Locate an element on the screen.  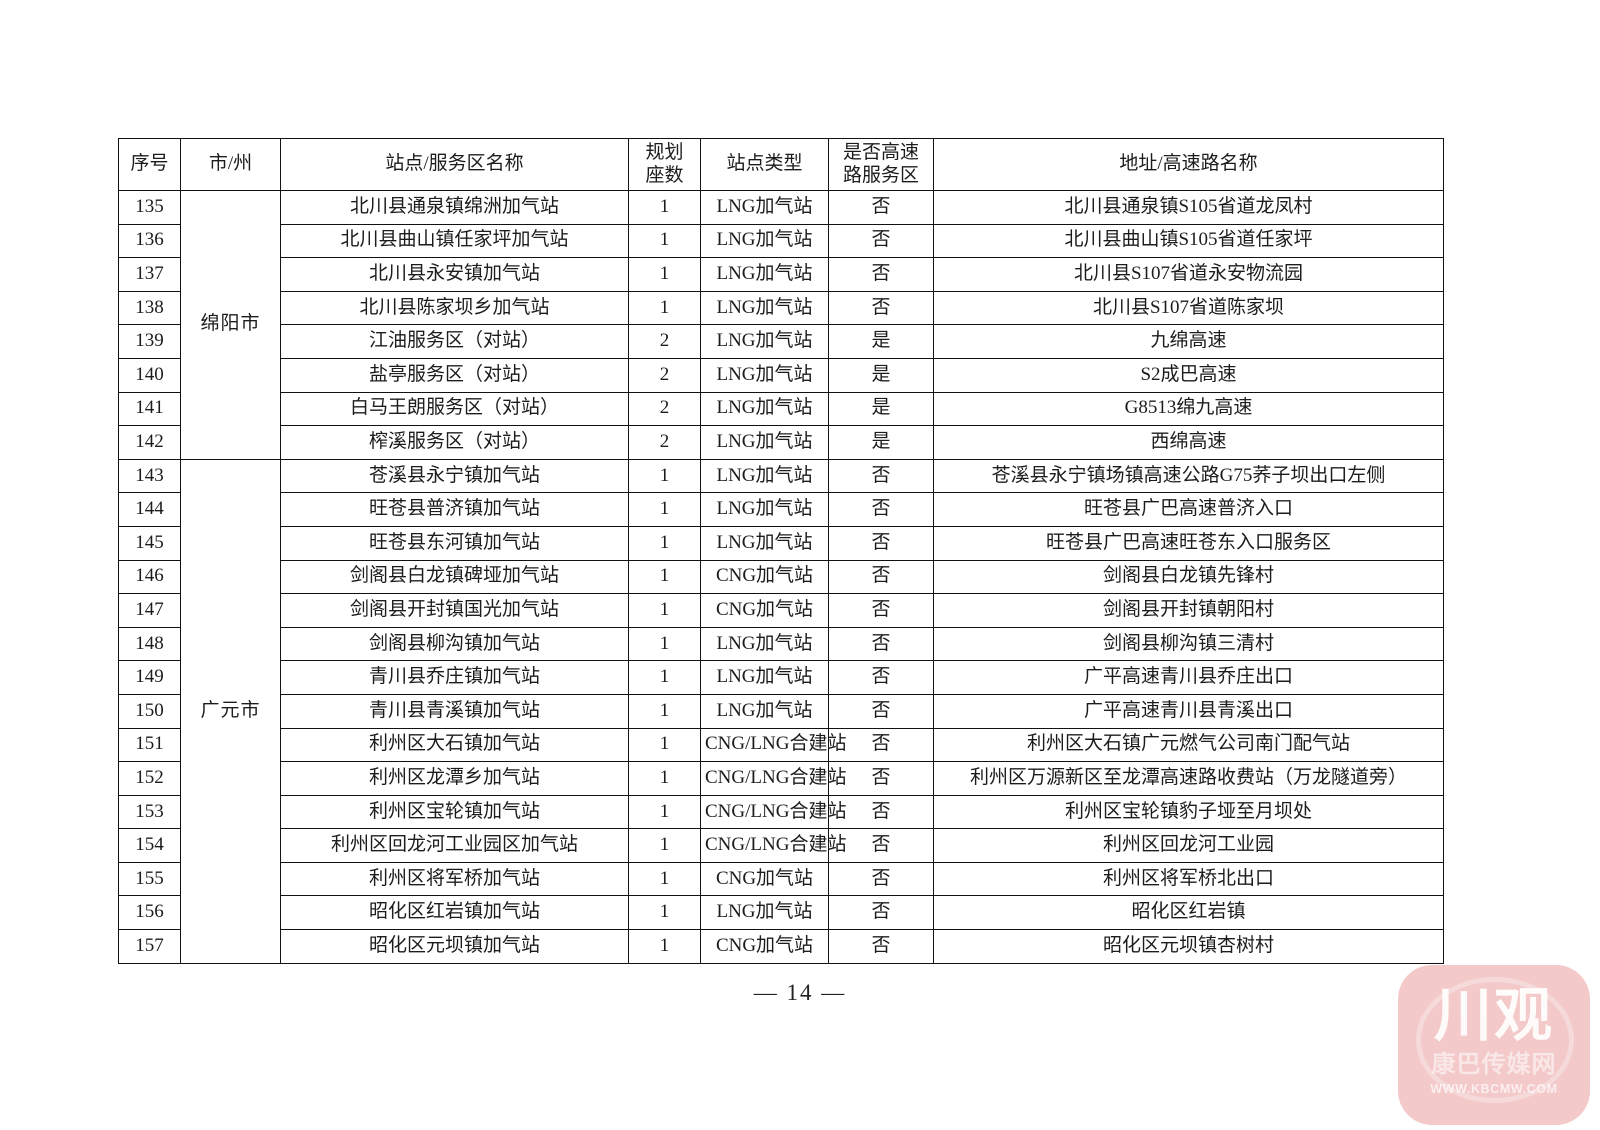
cell-station-name: 青川县青溪镇加气站 is located at coordinates (454, 711).